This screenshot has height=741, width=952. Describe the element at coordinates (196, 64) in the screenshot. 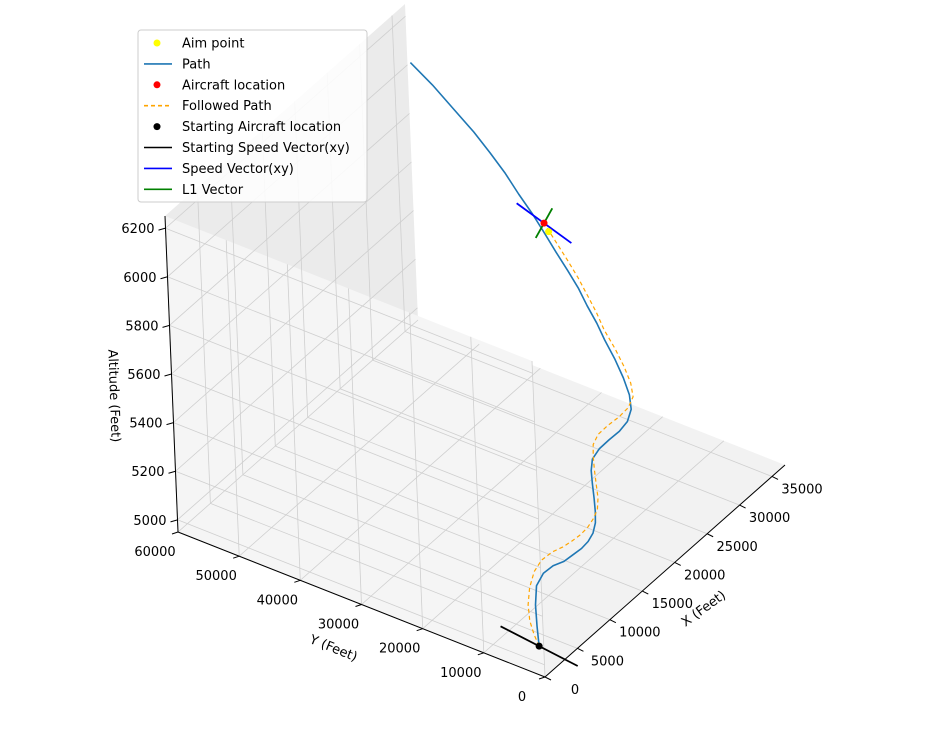

I see `legend-label: Path` at that location.